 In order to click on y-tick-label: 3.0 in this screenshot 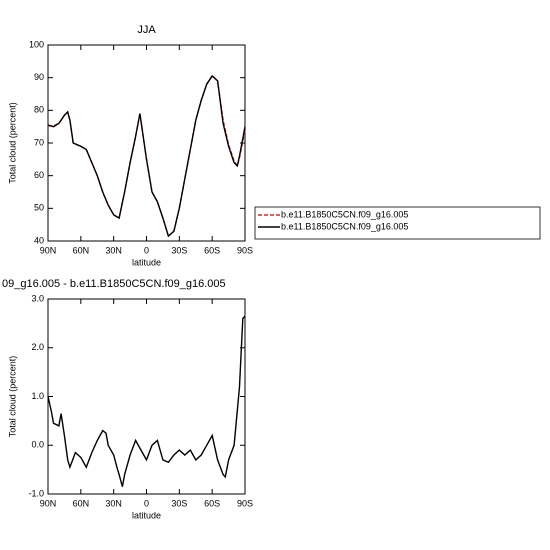, I will do `click(37, 298)`.